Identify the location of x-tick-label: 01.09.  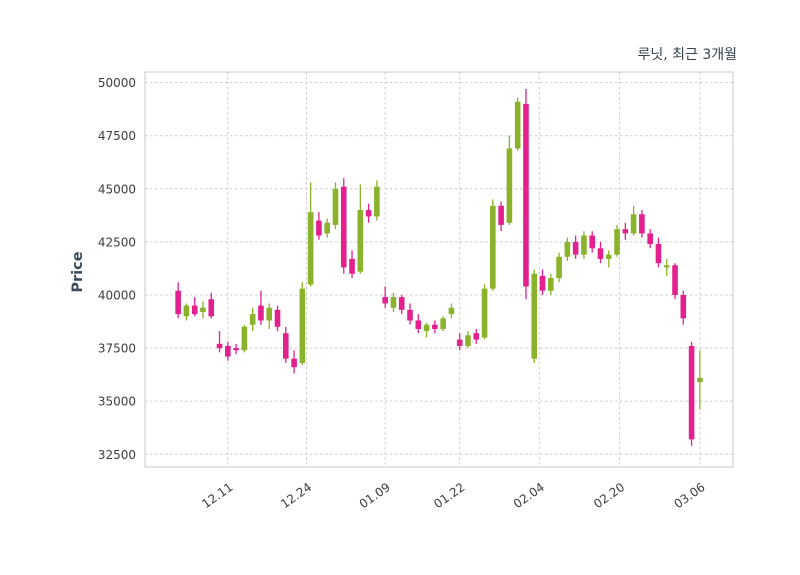
(375, 495).